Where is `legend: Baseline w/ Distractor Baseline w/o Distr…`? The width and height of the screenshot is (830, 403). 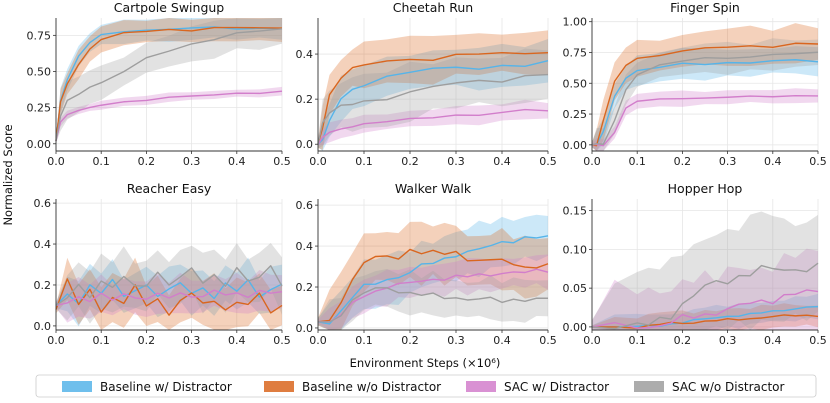 legend: Baseline w/ Distractor Baseline w/o Distr… is located at coordinates (426, 386).